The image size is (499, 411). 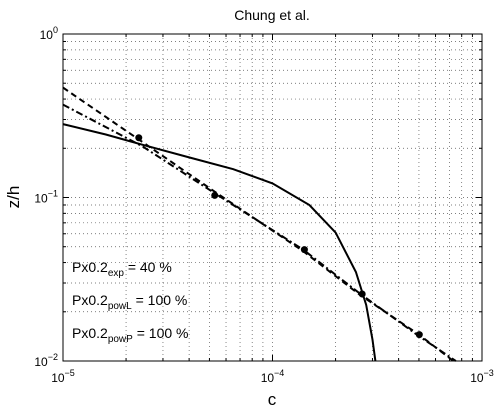 What do you see at coordinates (122, 269) in the screenshot?
I see `annotation-1: Px0.2exp = 40 %` at bounding box center [122, 269].